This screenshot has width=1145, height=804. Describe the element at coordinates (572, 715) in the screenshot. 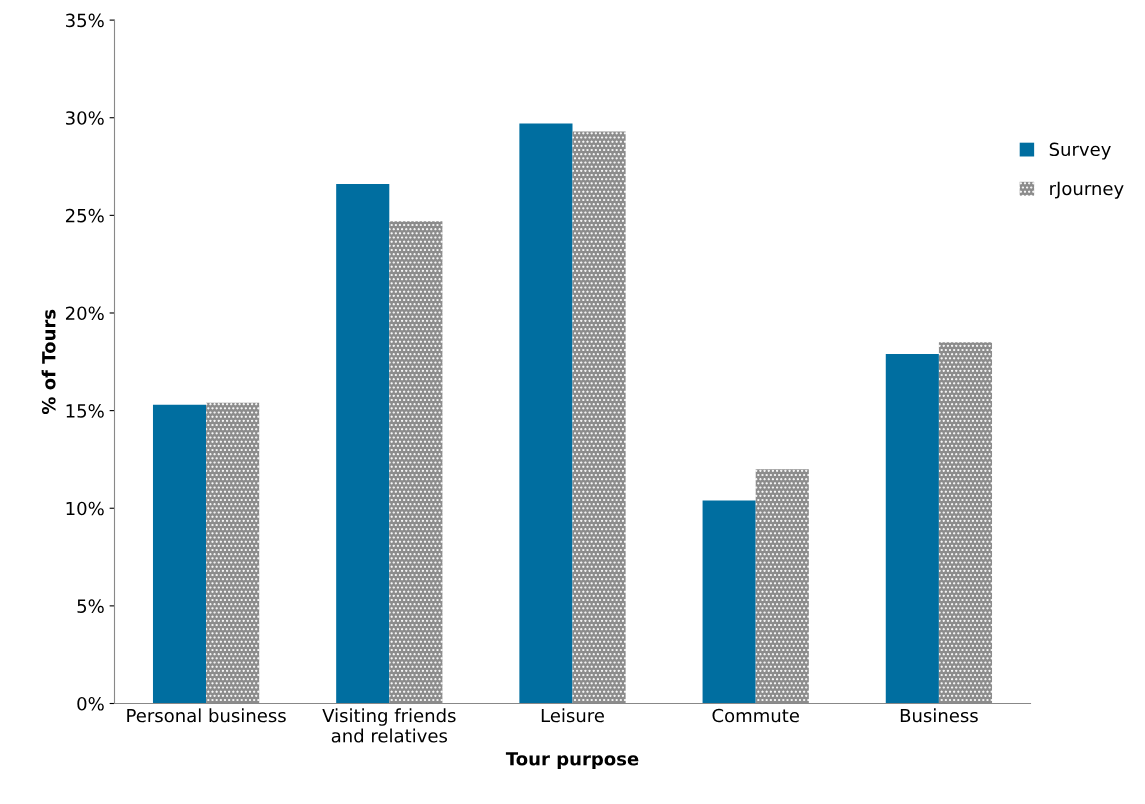

I see `x-tick-label: Leisure` at that location.